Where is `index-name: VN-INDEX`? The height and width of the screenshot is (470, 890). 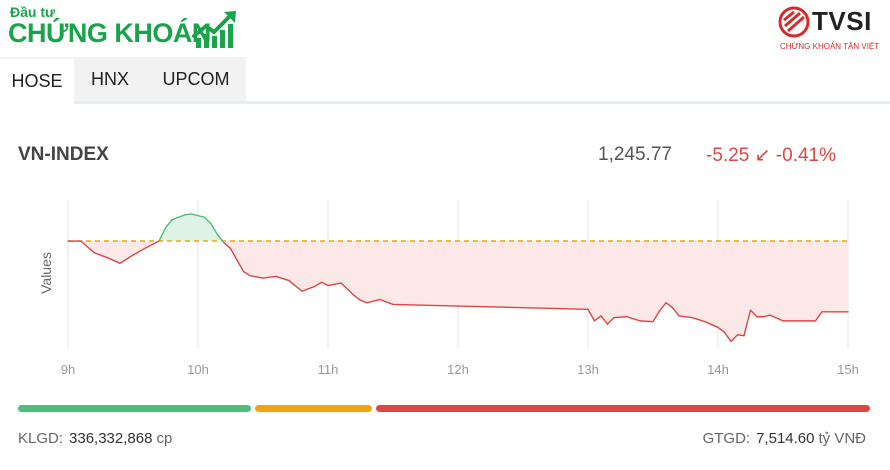
index-name: VN-INDEX is located at coordinates (63, 154).